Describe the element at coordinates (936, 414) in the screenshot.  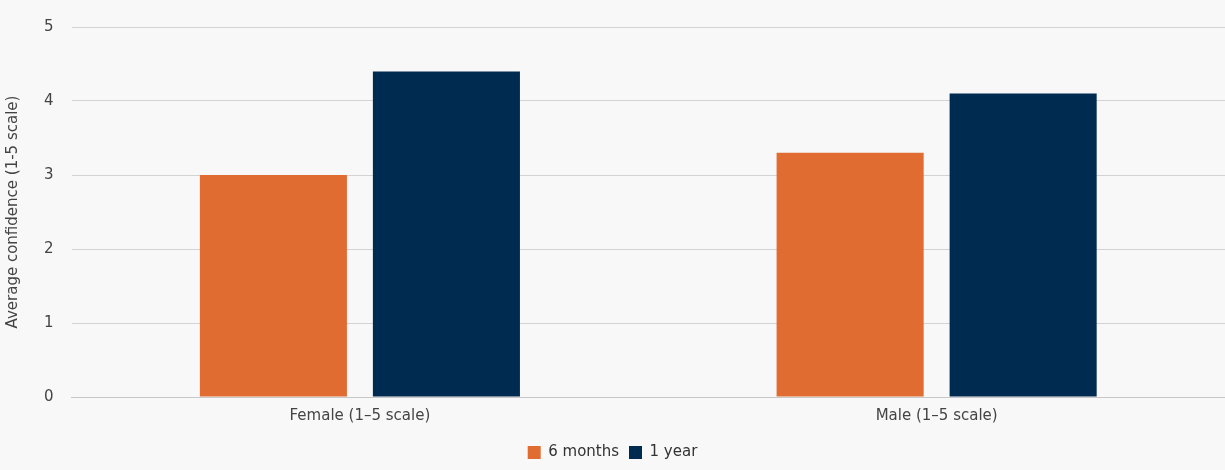
I see `x-tick-label: Male (1–5 scale)` at that location.